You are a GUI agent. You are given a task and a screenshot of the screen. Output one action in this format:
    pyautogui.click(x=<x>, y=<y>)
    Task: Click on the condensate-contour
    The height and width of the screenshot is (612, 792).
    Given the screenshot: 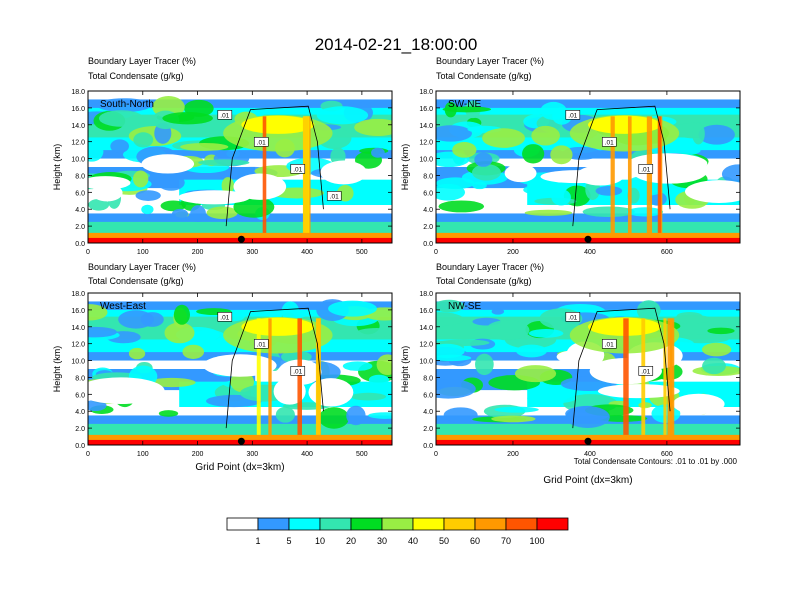 What is the action you would take?
    pyautogui.click(x=274, y=166)
    